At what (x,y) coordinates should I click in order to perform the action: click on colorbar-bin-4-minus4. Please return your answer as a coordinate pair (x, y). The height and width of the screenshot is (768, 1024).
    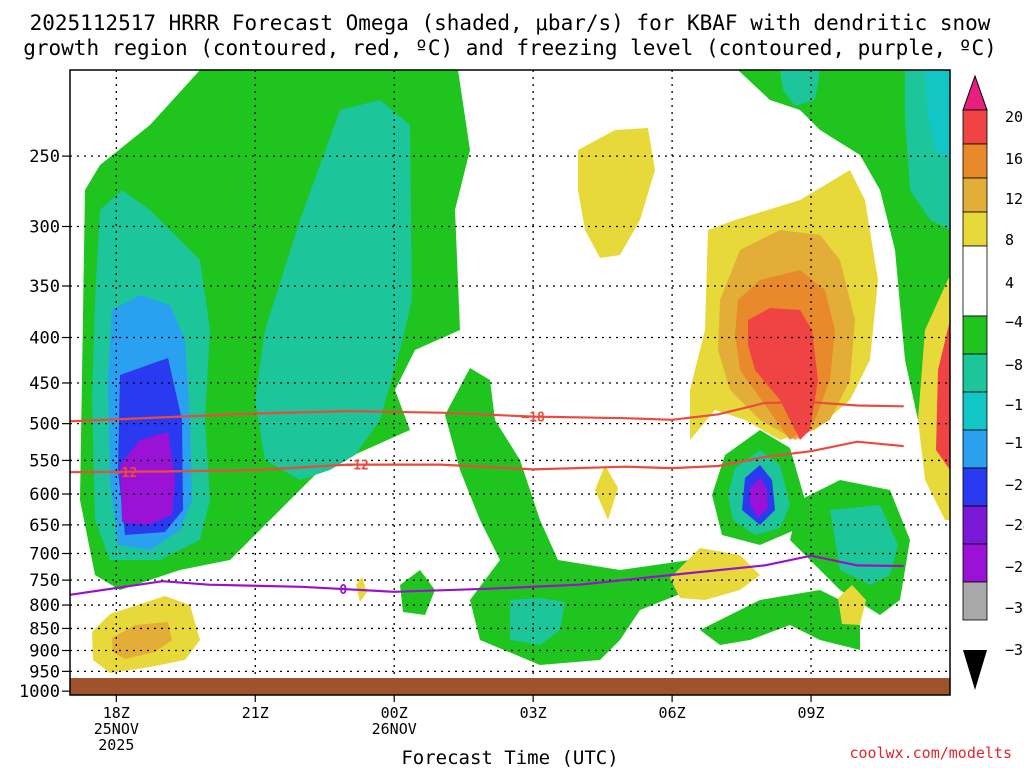
    Looking at the image, I should click on (975, 281).